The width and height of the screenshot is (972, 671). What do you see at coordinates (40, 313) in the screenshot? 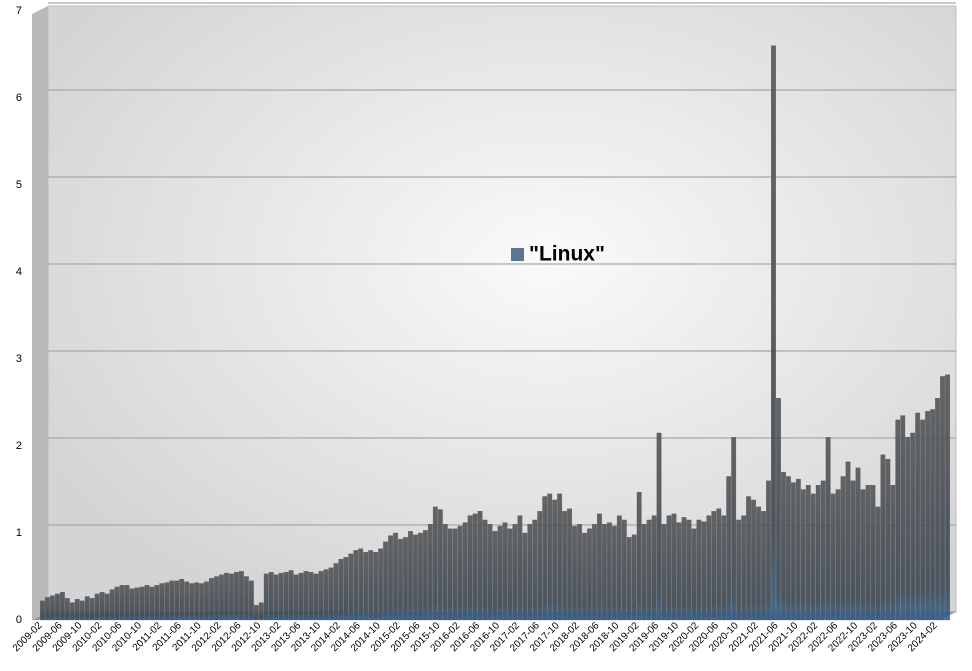
I see `side-wall` at bounding box center [40, 313].